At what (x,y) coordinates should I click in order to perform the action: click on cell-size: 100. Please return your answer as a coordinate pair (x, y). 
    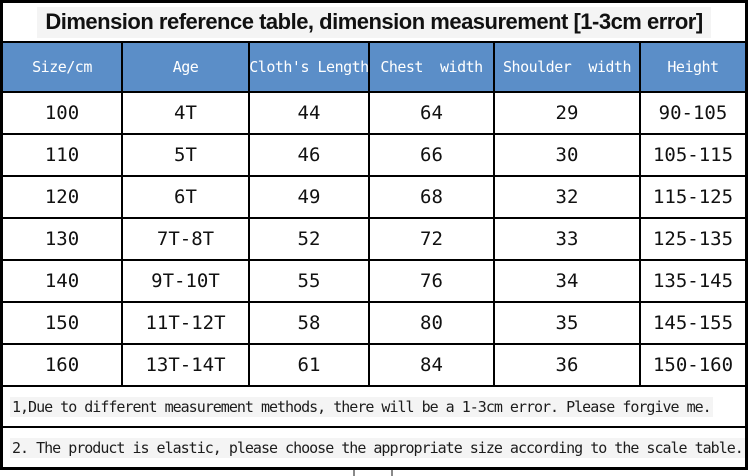
    Looking at the image, I should click on (63, 113).